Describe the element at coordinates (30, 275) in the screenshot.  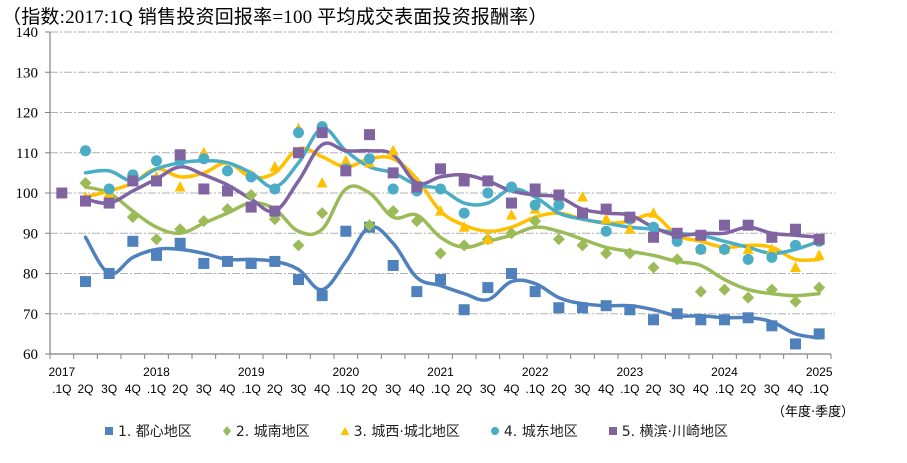
I see `y-tick-label: 80` at that location.